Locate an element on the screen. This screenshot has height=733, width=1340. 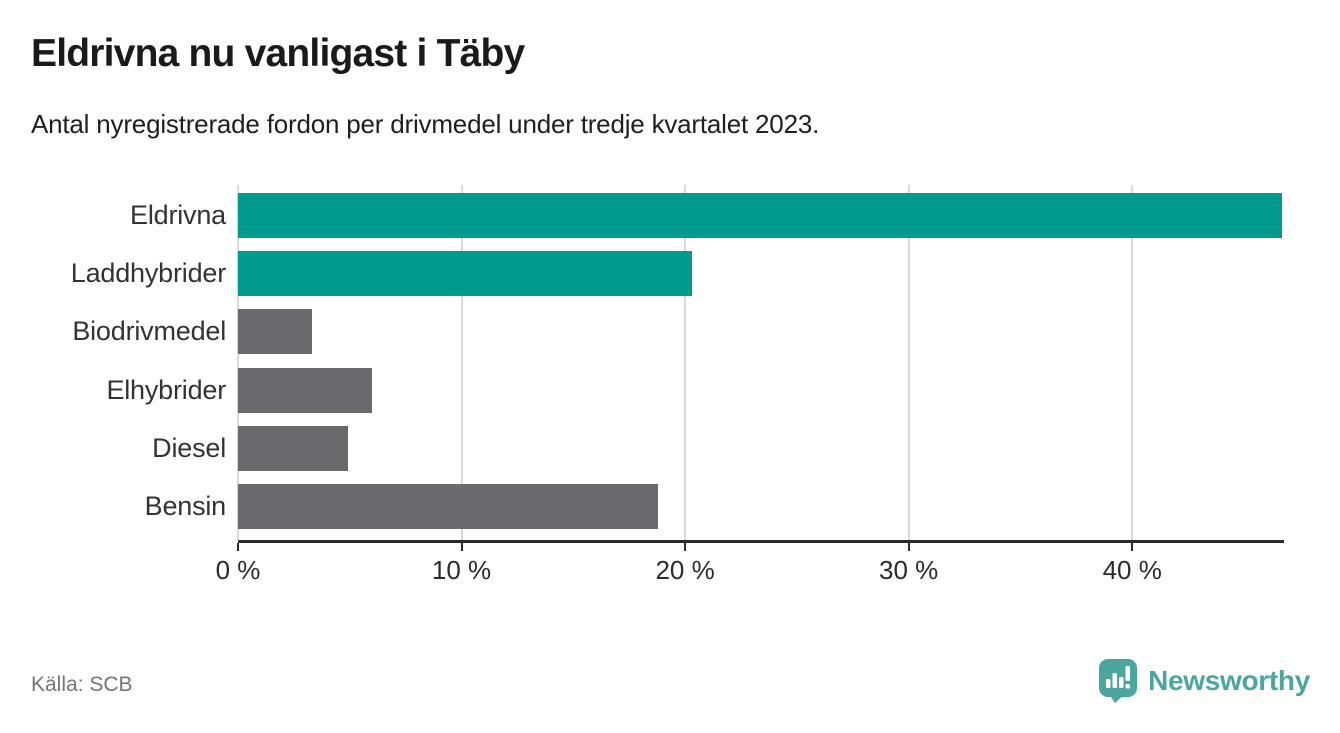
brand-logo: Newsworthy is located at coordinates (1204, 680).